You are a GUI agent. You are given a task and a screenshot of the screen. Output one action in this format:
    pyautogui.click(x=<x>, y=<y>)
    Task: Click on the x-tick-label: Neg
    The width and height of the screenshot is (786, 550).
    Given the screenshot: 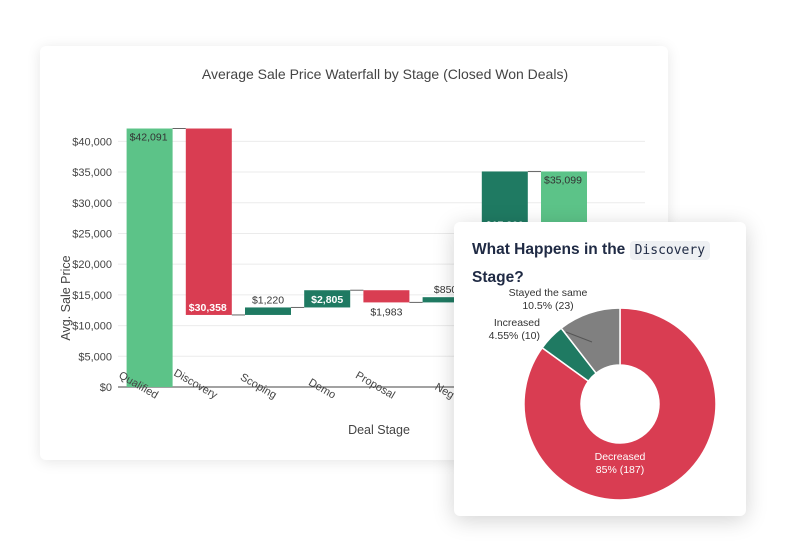 What is the action you would take?
    pyautogui.click(x=444, y=391)
    